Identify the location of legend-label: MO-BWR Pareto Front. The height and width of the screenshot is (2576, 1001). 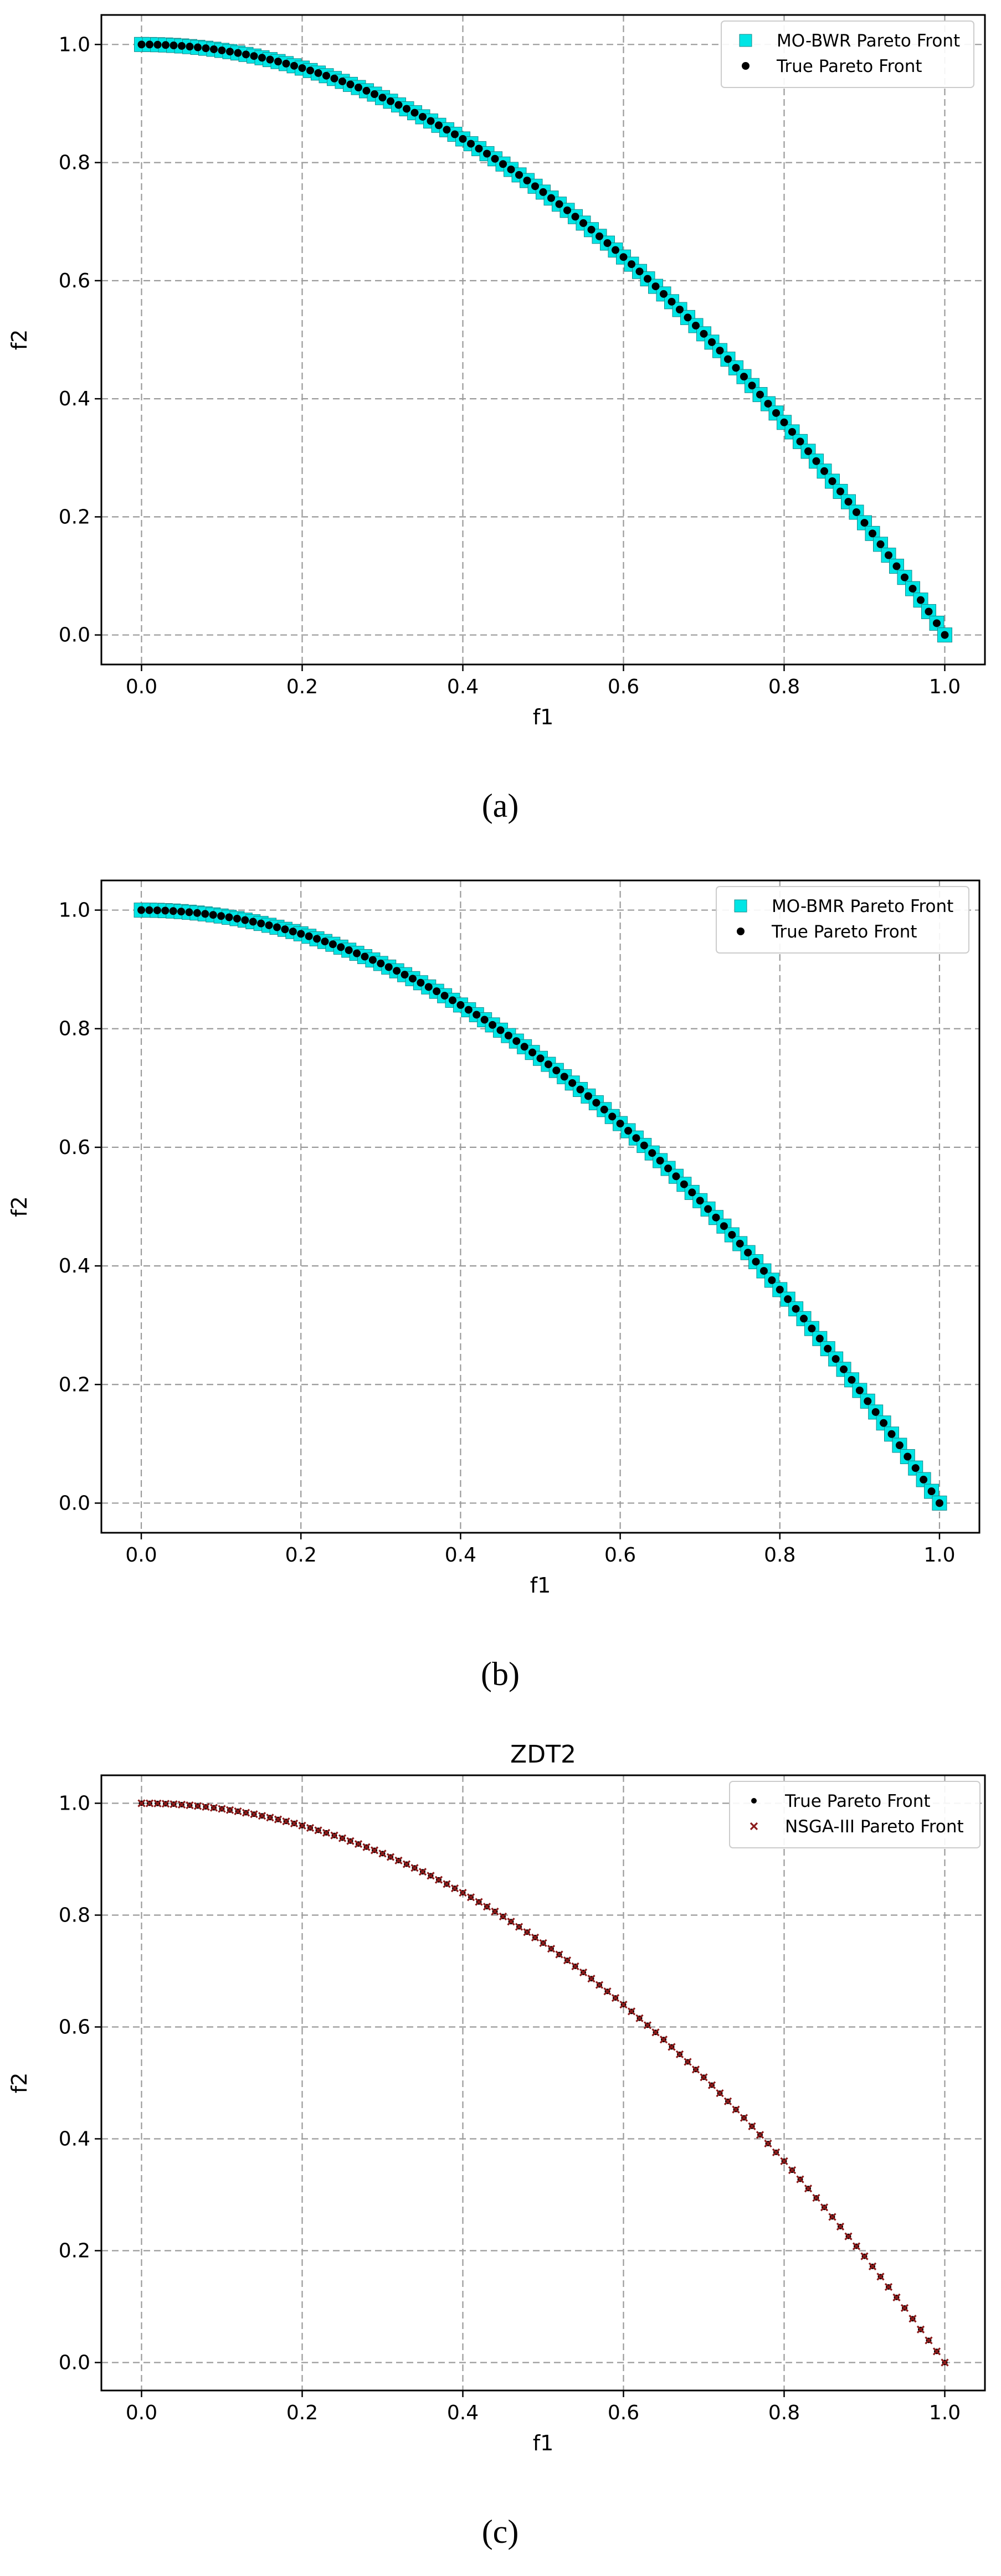
(868, 41).